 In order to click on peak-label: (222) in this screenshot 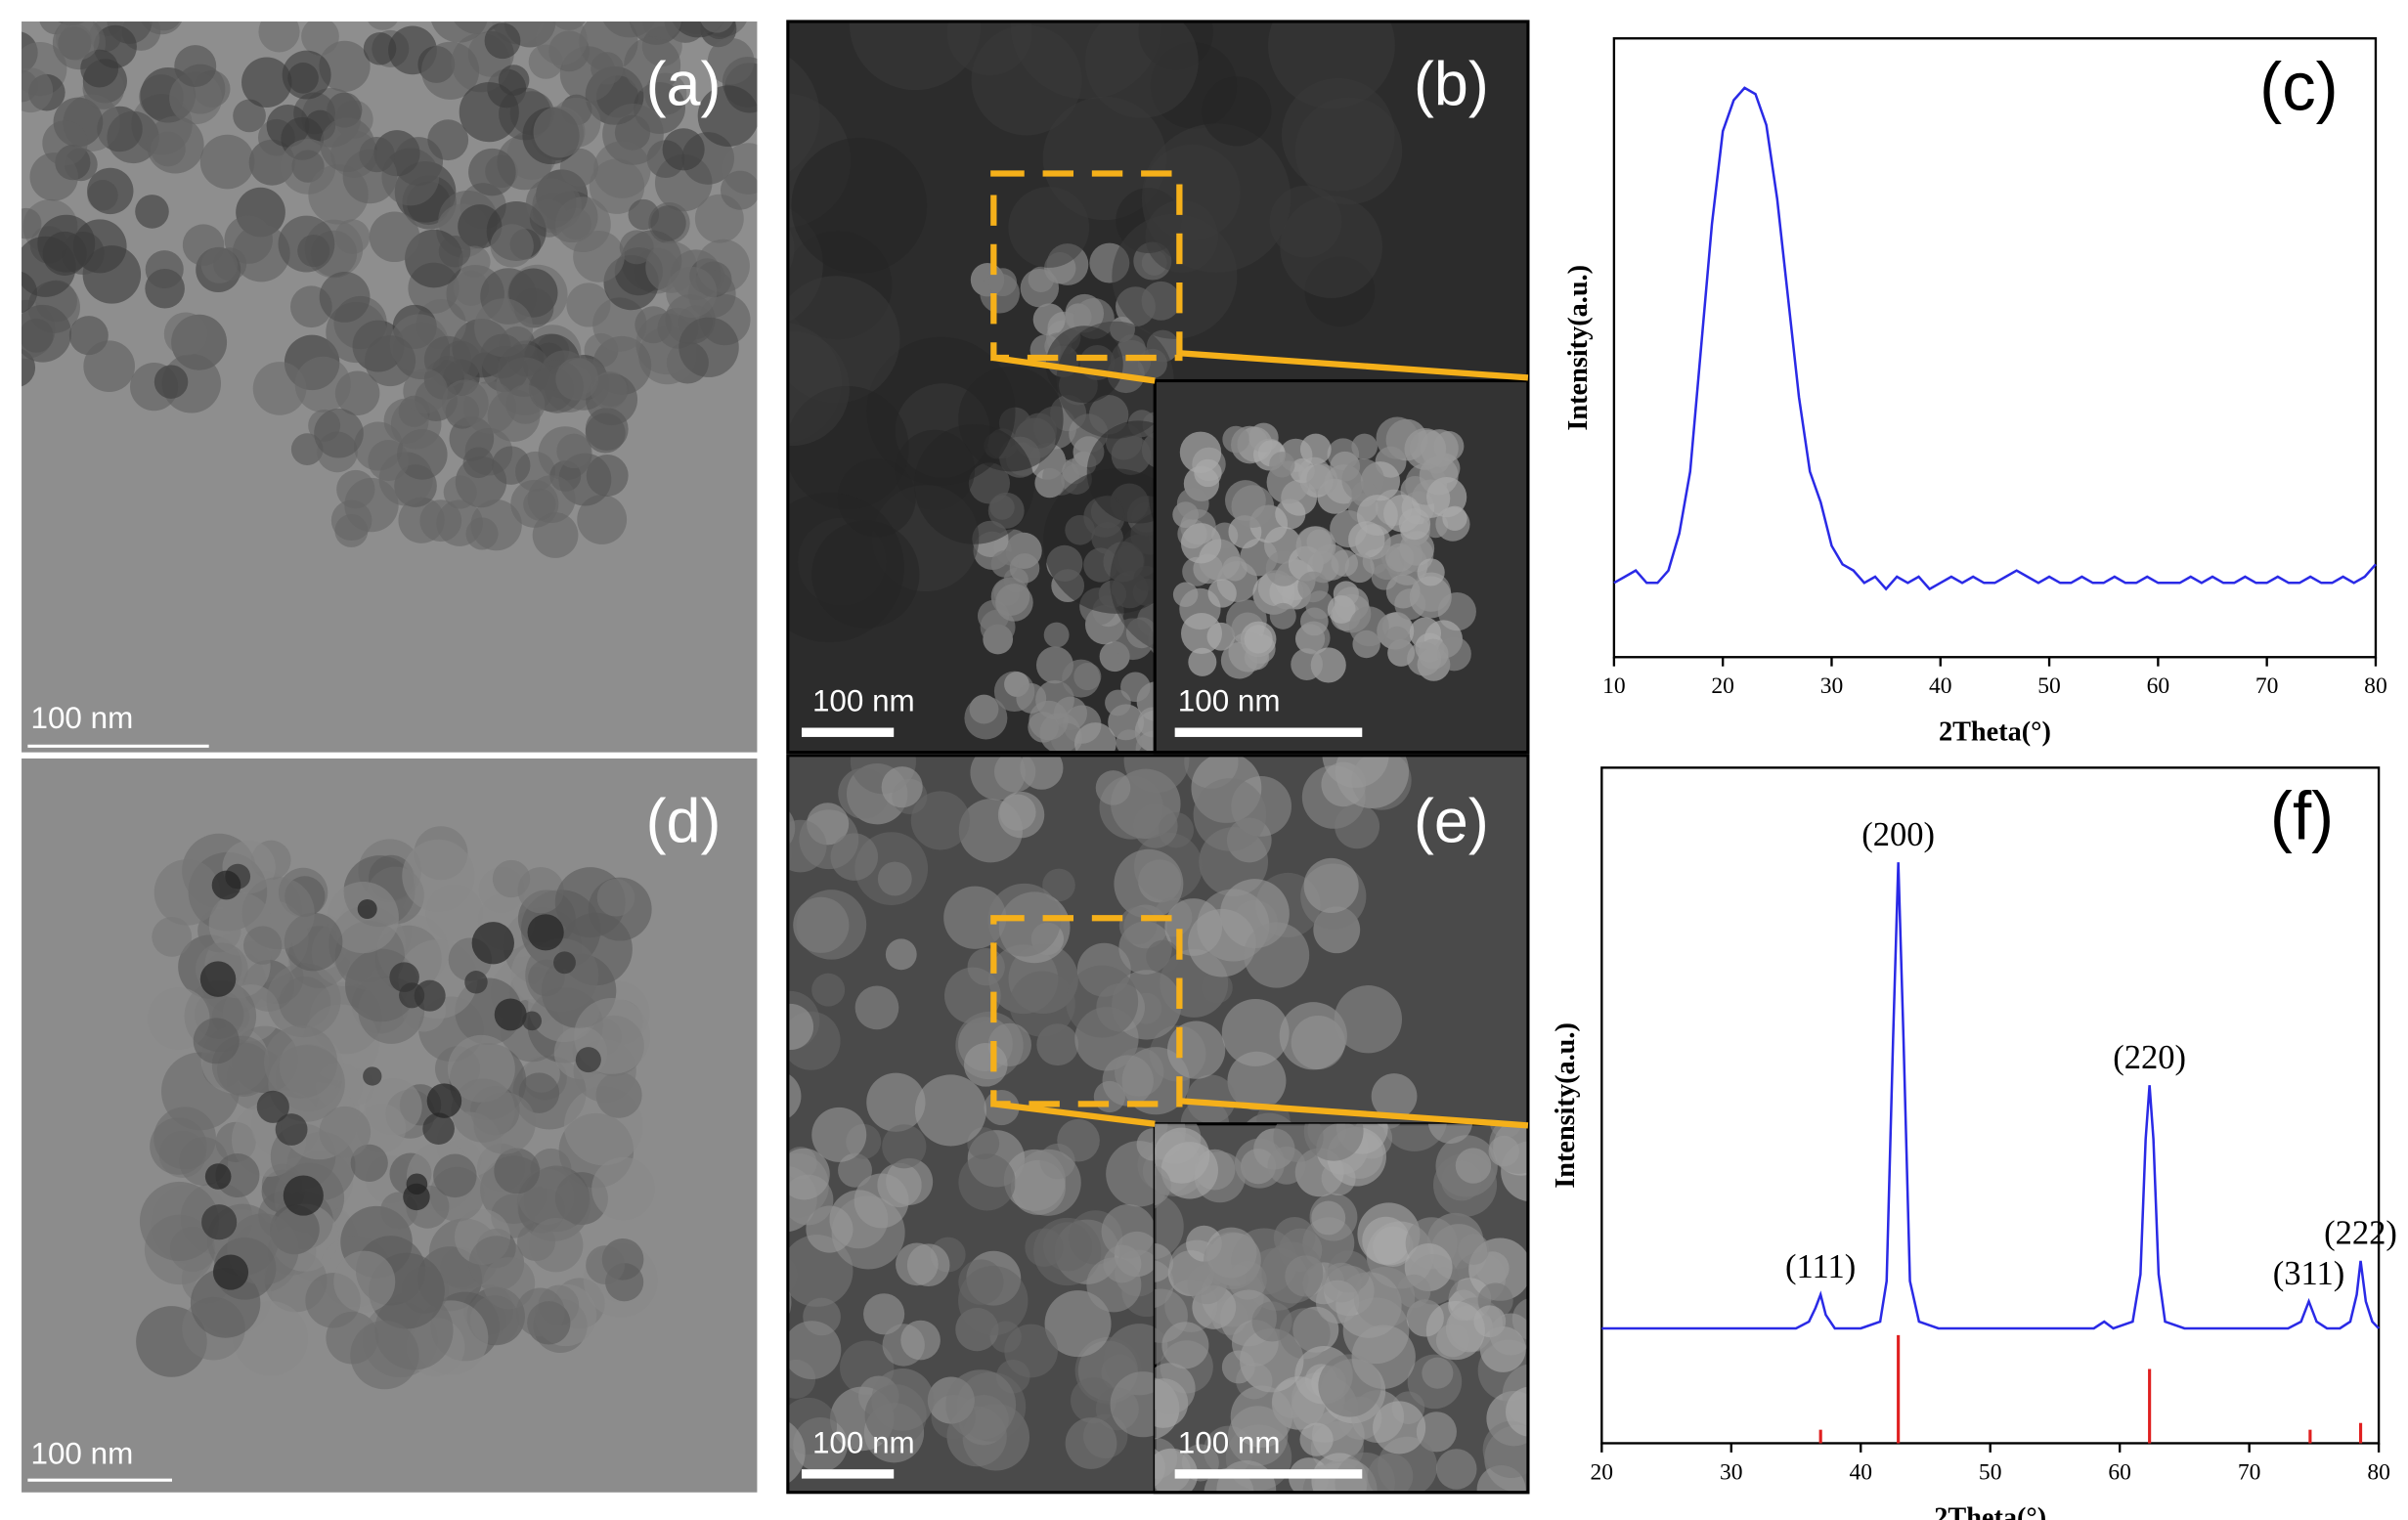, I will do `click(2360, 1233)`.